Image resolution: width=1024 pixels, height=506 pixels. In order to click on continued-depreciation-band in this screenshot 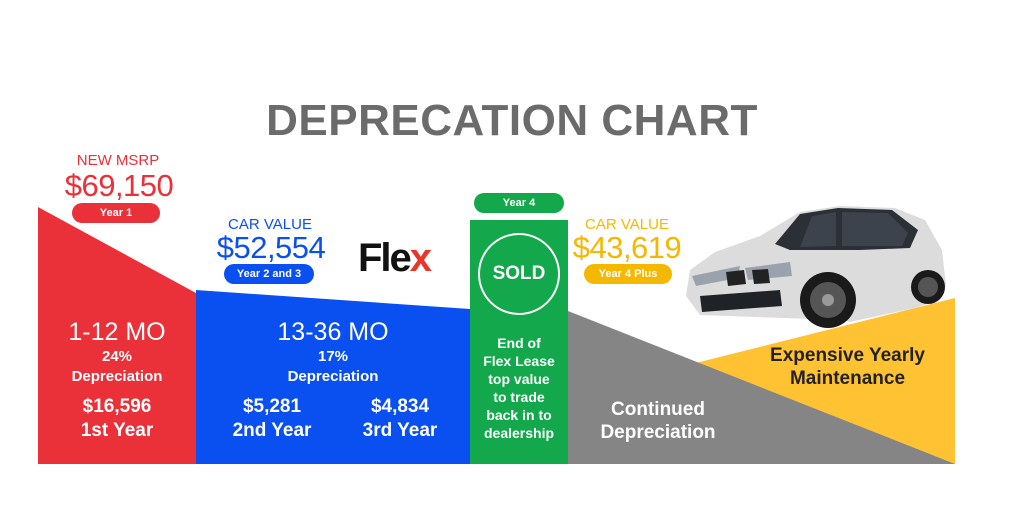, I will do `click(761, 387)`.